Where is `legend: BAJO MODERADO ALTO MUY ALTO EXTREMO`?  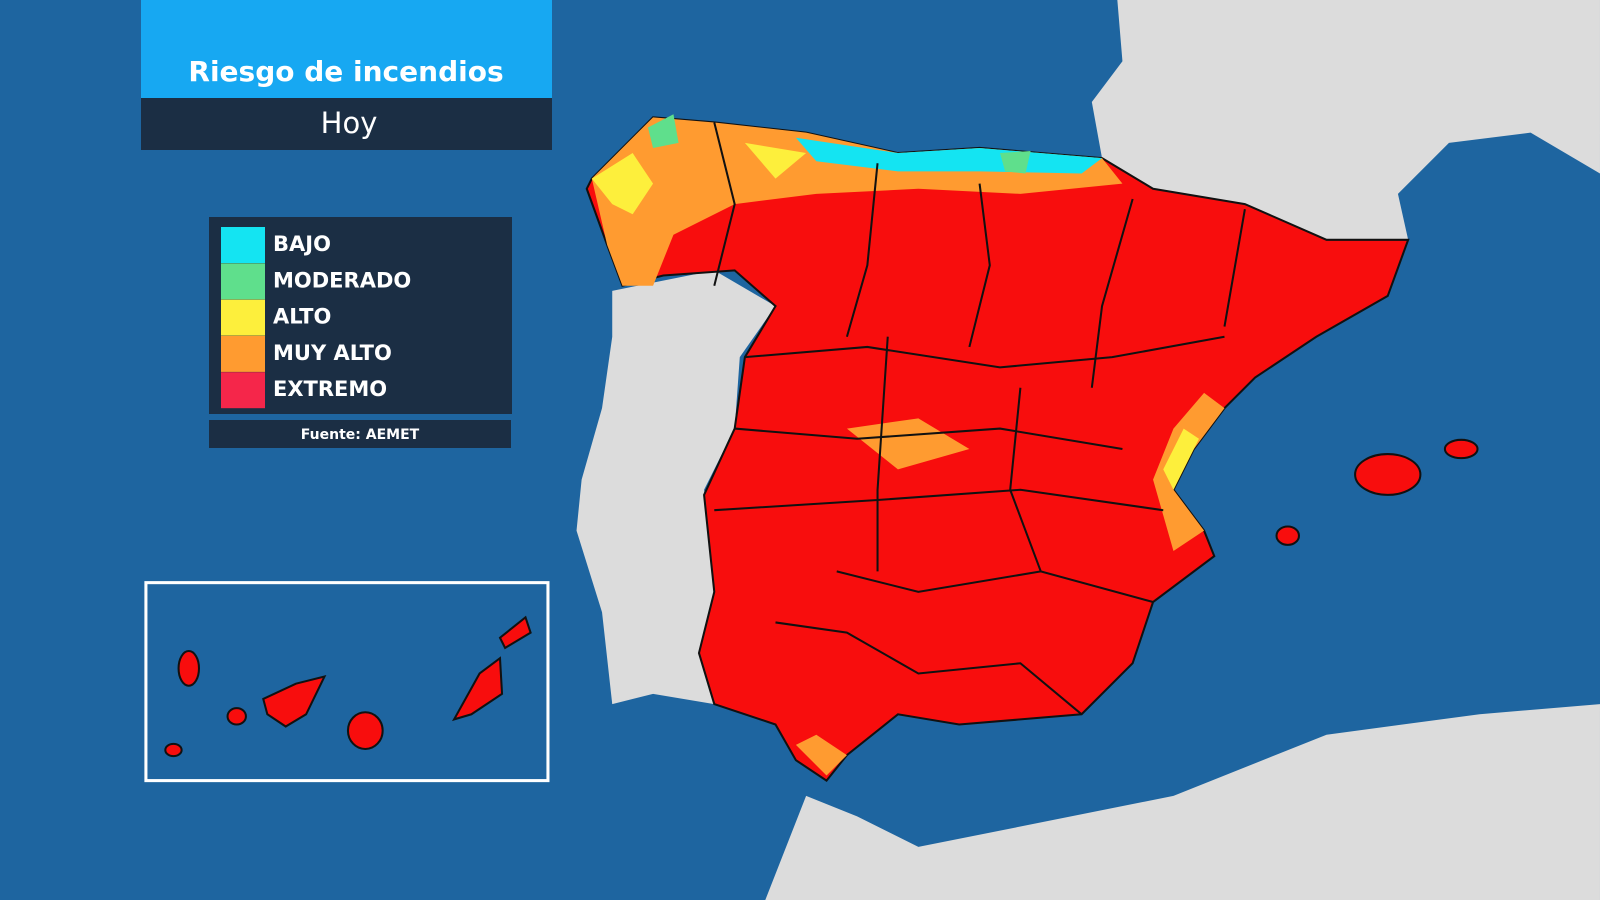
legend: BAJO MODERADO ALTO MUY ALTO EXTREMO is located at coordinates (316, 318).